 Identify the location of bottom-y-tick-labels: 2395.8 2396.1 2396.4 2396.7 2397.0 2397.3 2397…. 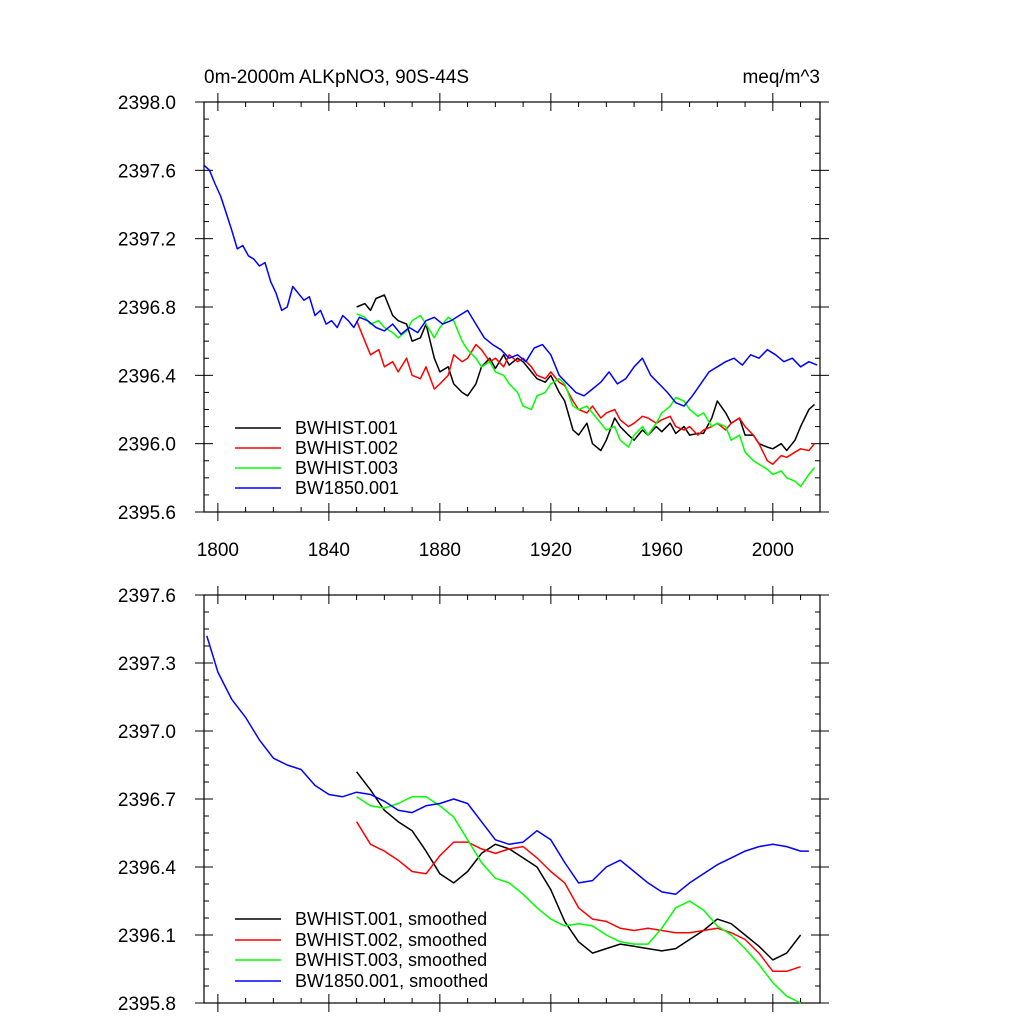
(147, 800).